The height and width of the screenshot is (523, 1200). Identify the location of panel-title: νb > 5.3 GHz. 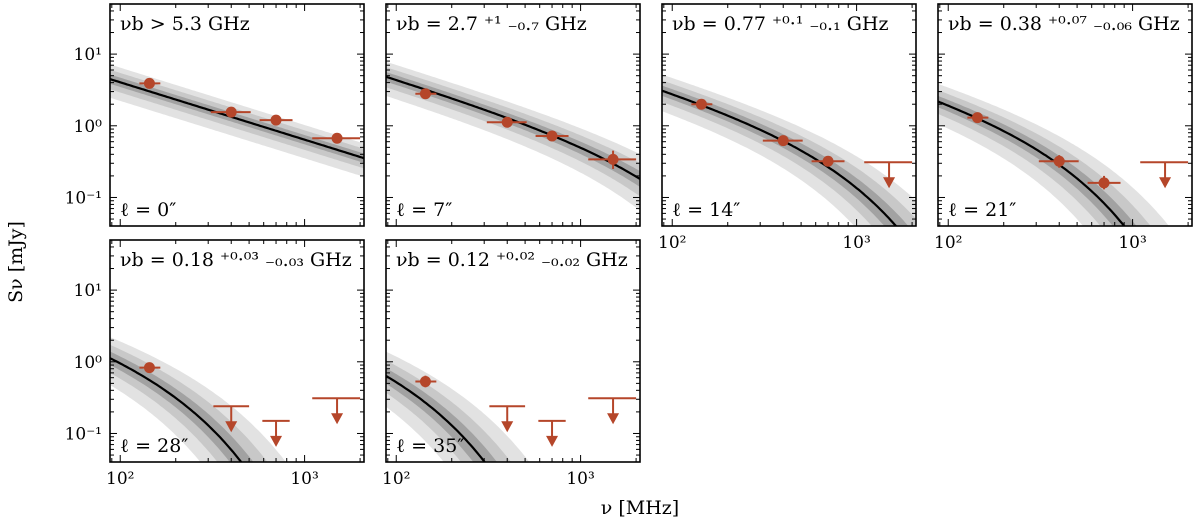
(185, 24).